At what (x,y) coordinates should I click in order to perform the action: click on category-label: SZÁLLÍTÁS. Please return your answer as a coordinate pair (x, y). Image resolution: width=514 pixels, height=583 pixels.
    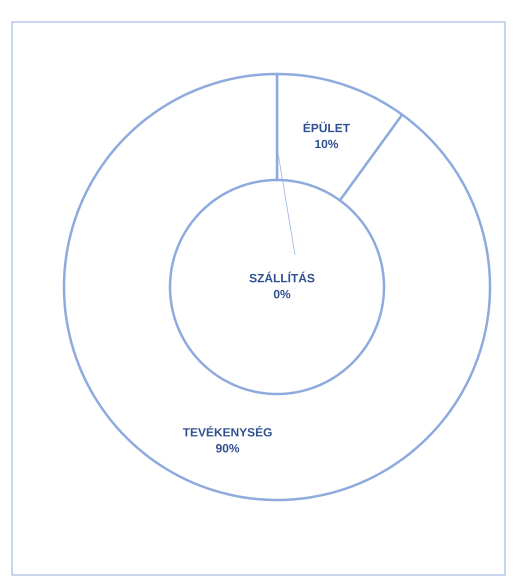
    Looking at the image, I should click on (281, 277).